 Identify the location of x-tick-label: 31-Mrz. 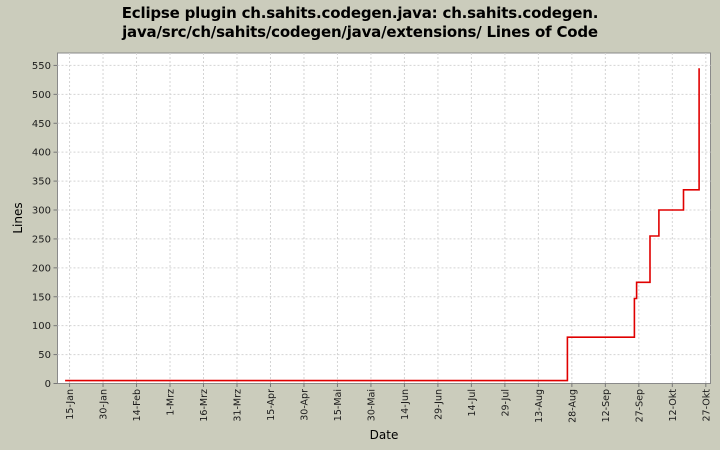
(237, 405).